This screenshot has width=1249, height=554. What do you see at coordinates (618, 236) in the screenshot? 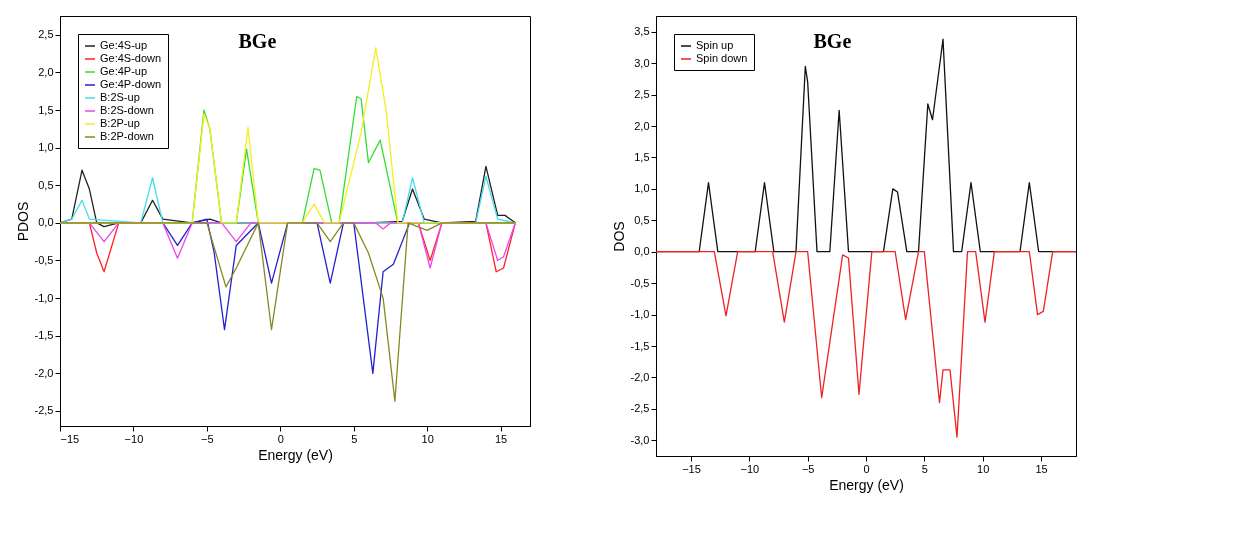
I see `y-axis-title: DOS` at bounding box center [618, 236].